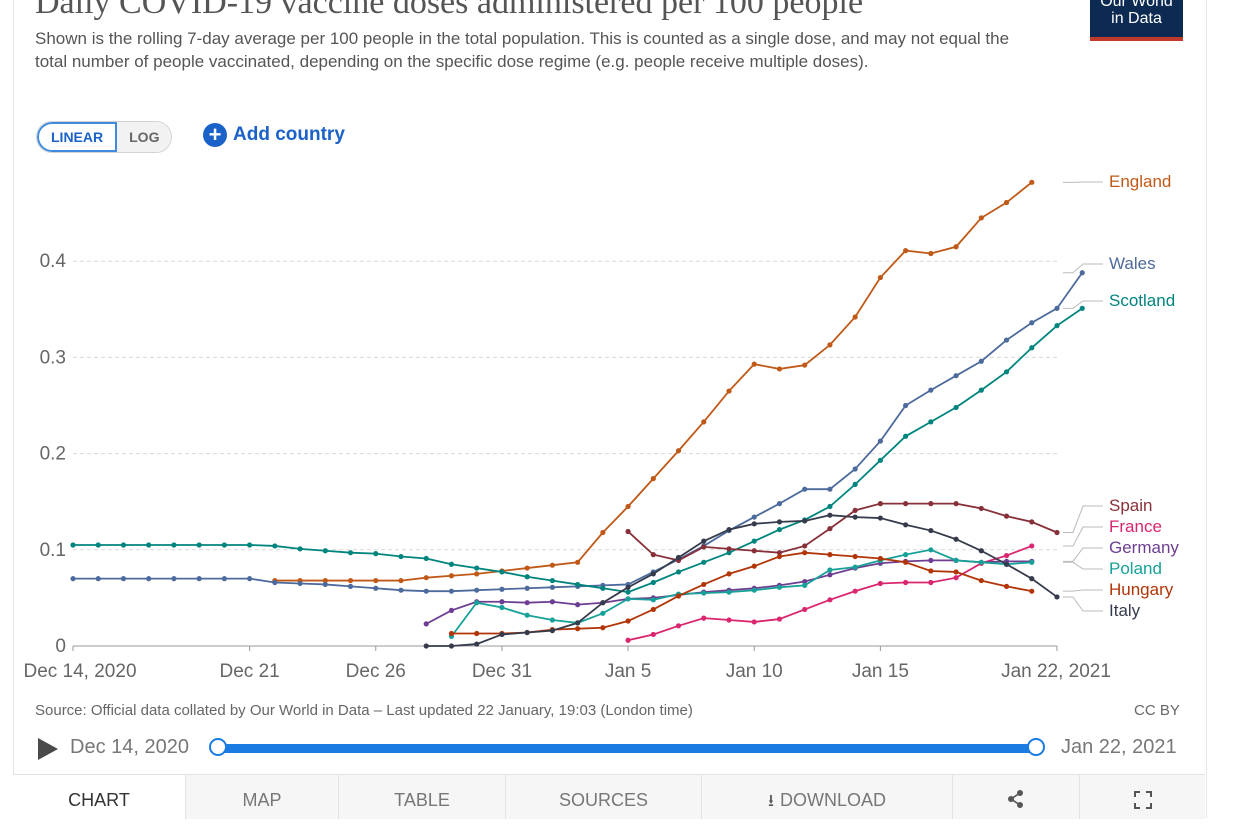 Image resolution: width=1236 pixels, height=826 pixels. Describe the element at coordinates (48, 749) in the screenshot. I see `play-icon` at that location.